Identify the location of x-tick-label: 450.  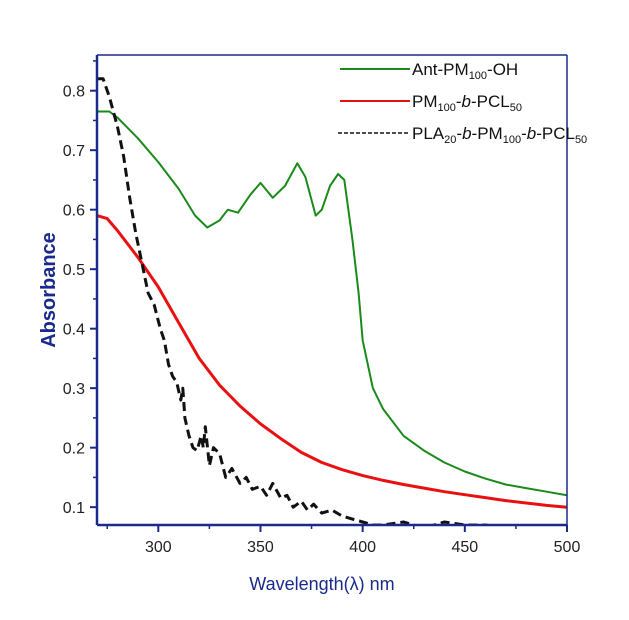
(464, 547).